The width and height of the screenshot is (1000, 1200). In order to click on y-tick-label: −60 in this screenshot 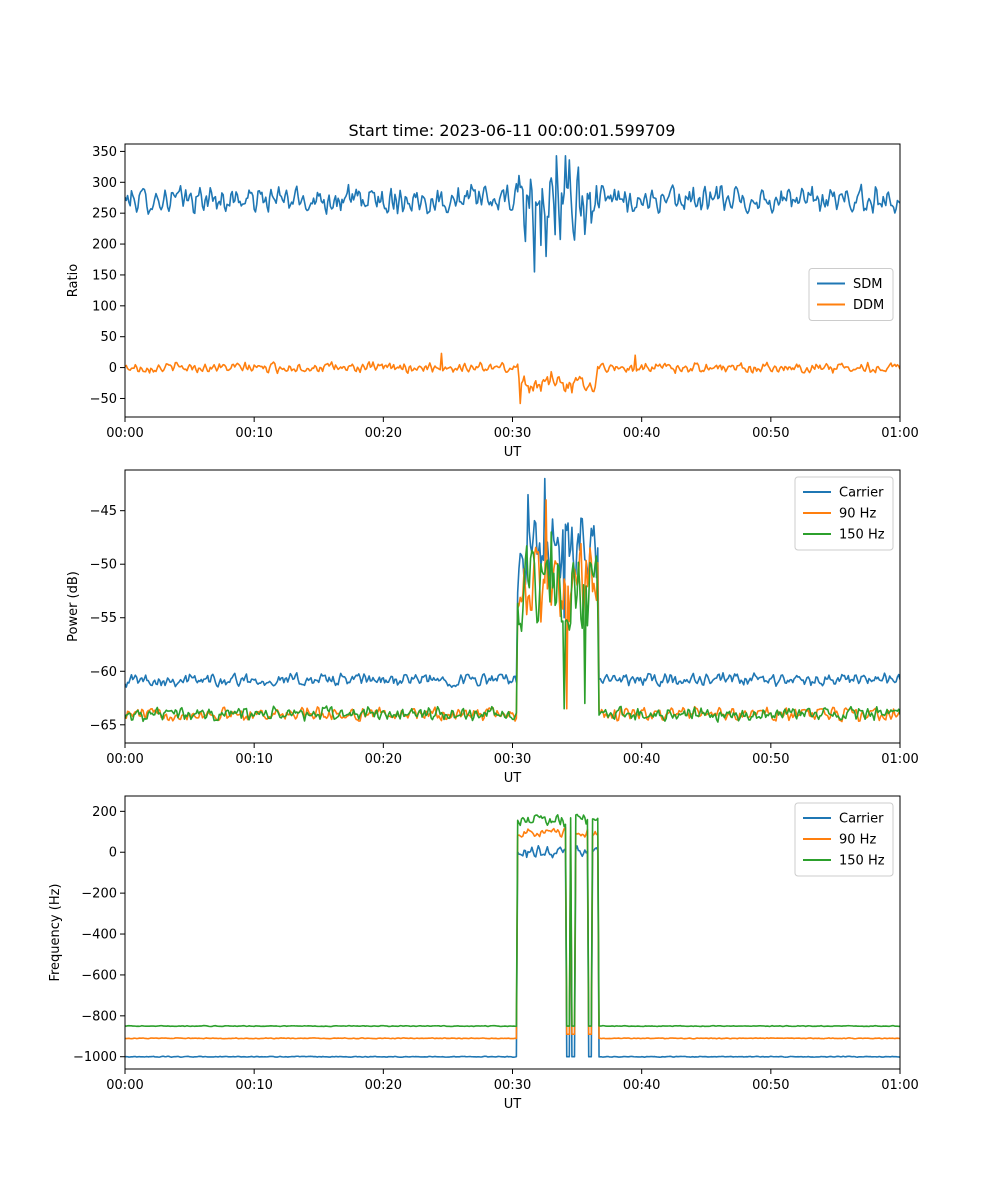, I will do `click(103, 672)`.